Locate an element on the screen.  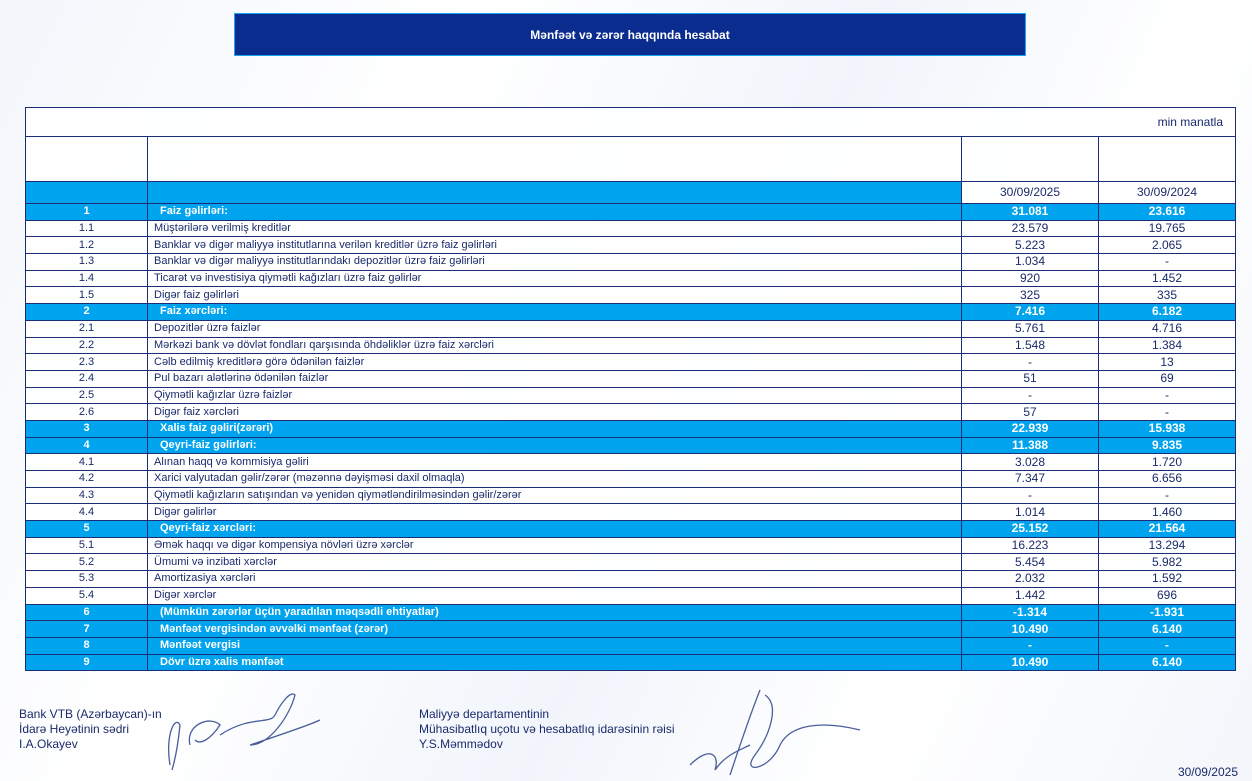
header-label is located at coordinates (554, 159).